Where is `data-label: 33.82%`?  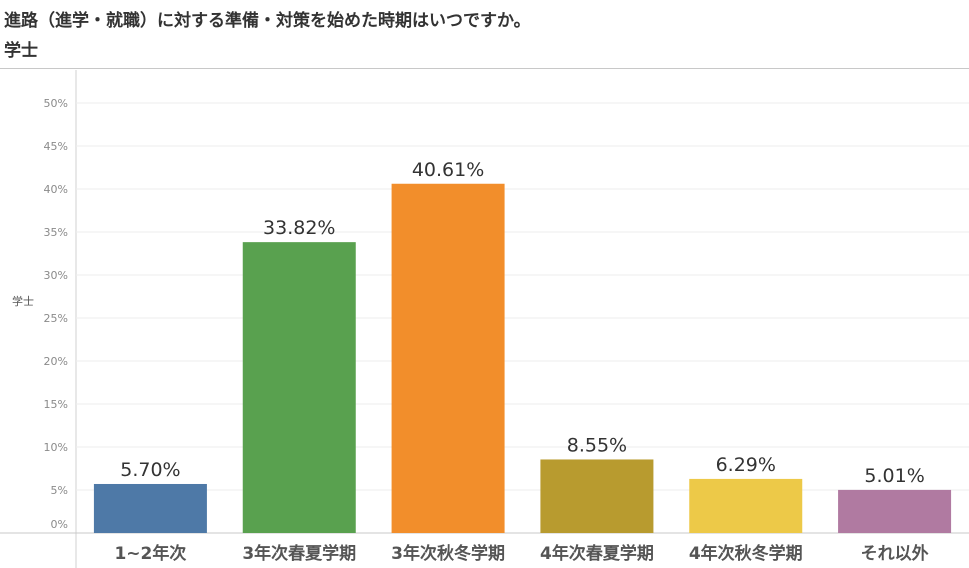
data-label: 33.82% is located at coordinates (299, 228).